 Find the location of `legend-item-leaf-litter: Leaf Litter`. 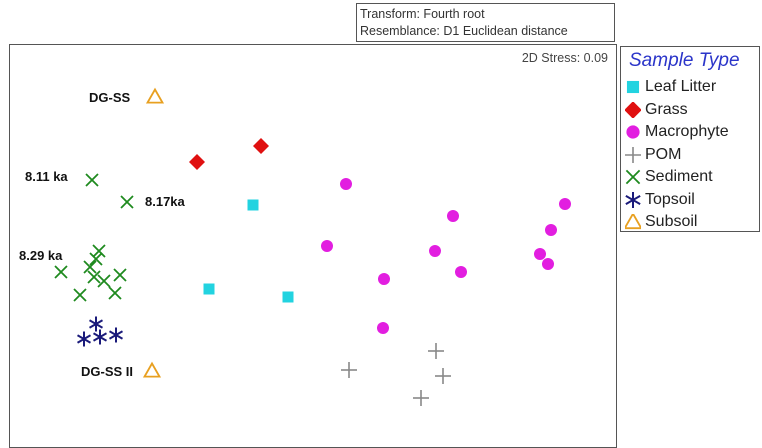

legend-item-leaf-litter: Leaf Litter is located at coordinates (670, 87).